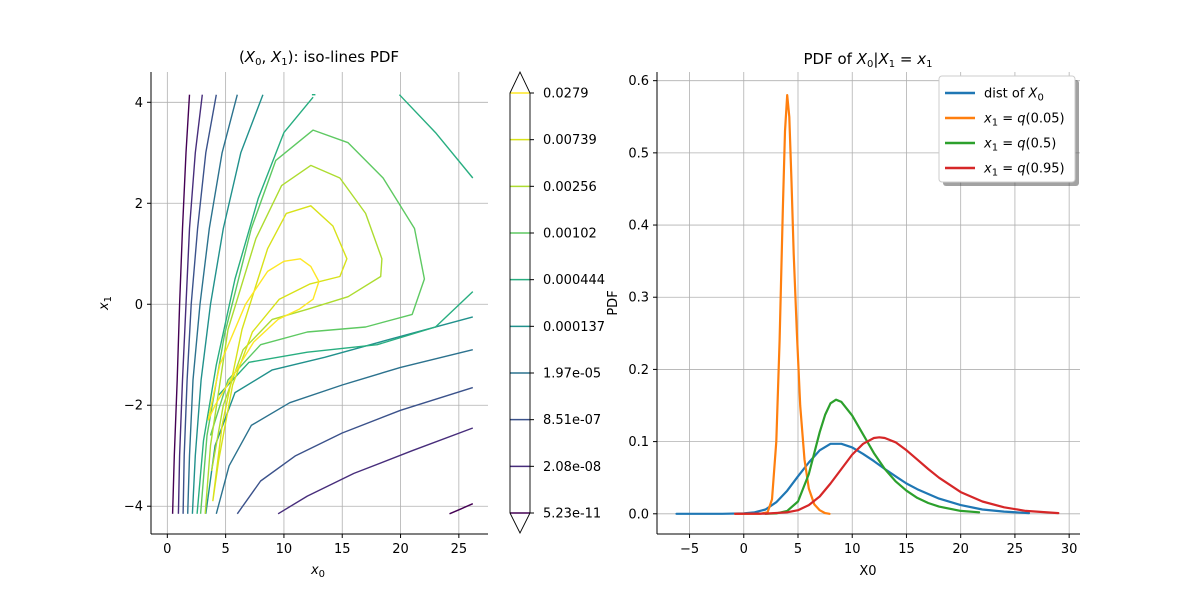  I want to click on colorbar-level-lines, so click(520, 303).